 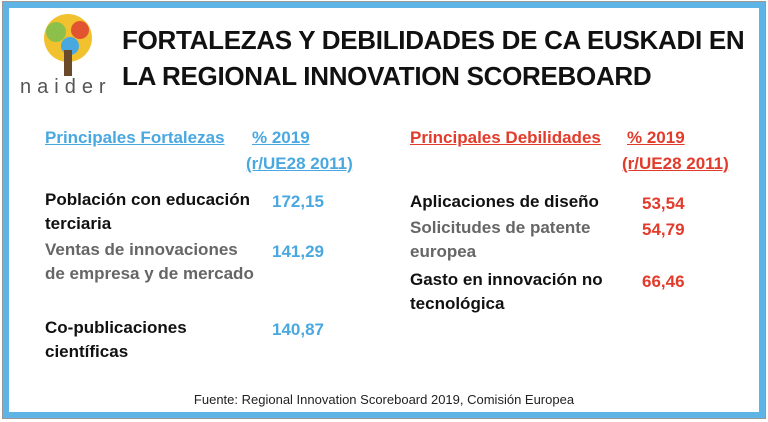 I want to click on row-label: Aplicaciones de diseño, so click(x=504, y=201).